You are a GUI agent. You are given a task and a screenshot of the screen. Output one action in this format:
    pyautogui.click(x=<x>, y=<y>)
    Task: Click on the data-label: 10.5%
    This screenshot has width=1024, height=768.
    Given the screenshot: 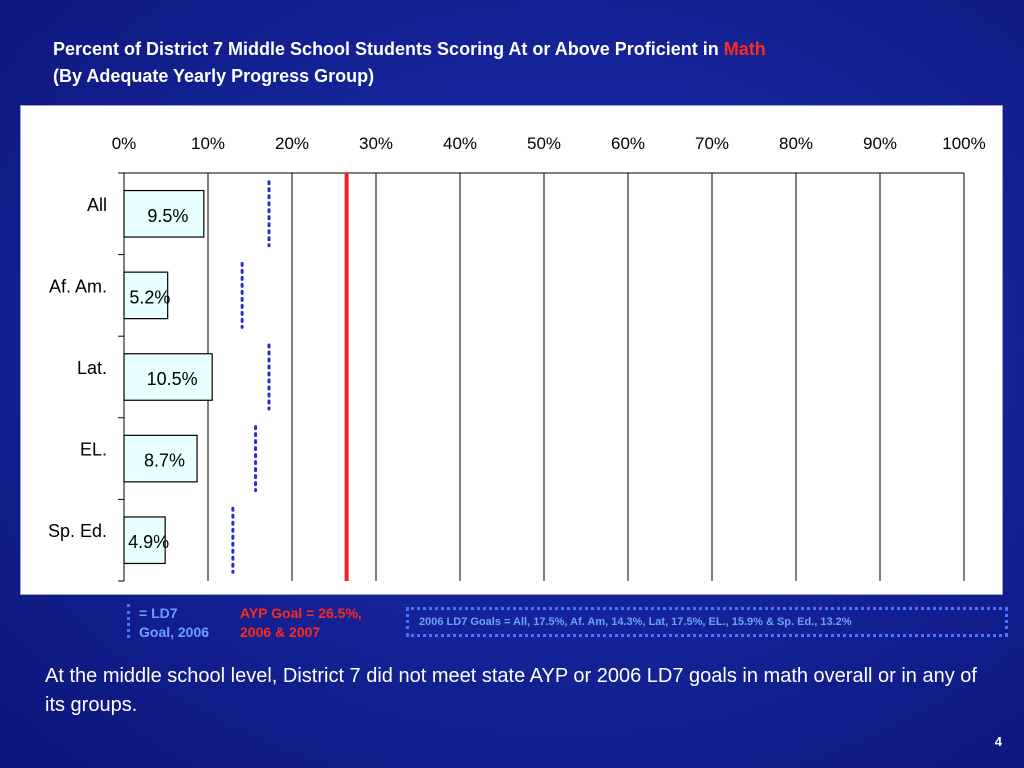 What is the action you would take?
    pyautogui.click(x=172, y=379)
    